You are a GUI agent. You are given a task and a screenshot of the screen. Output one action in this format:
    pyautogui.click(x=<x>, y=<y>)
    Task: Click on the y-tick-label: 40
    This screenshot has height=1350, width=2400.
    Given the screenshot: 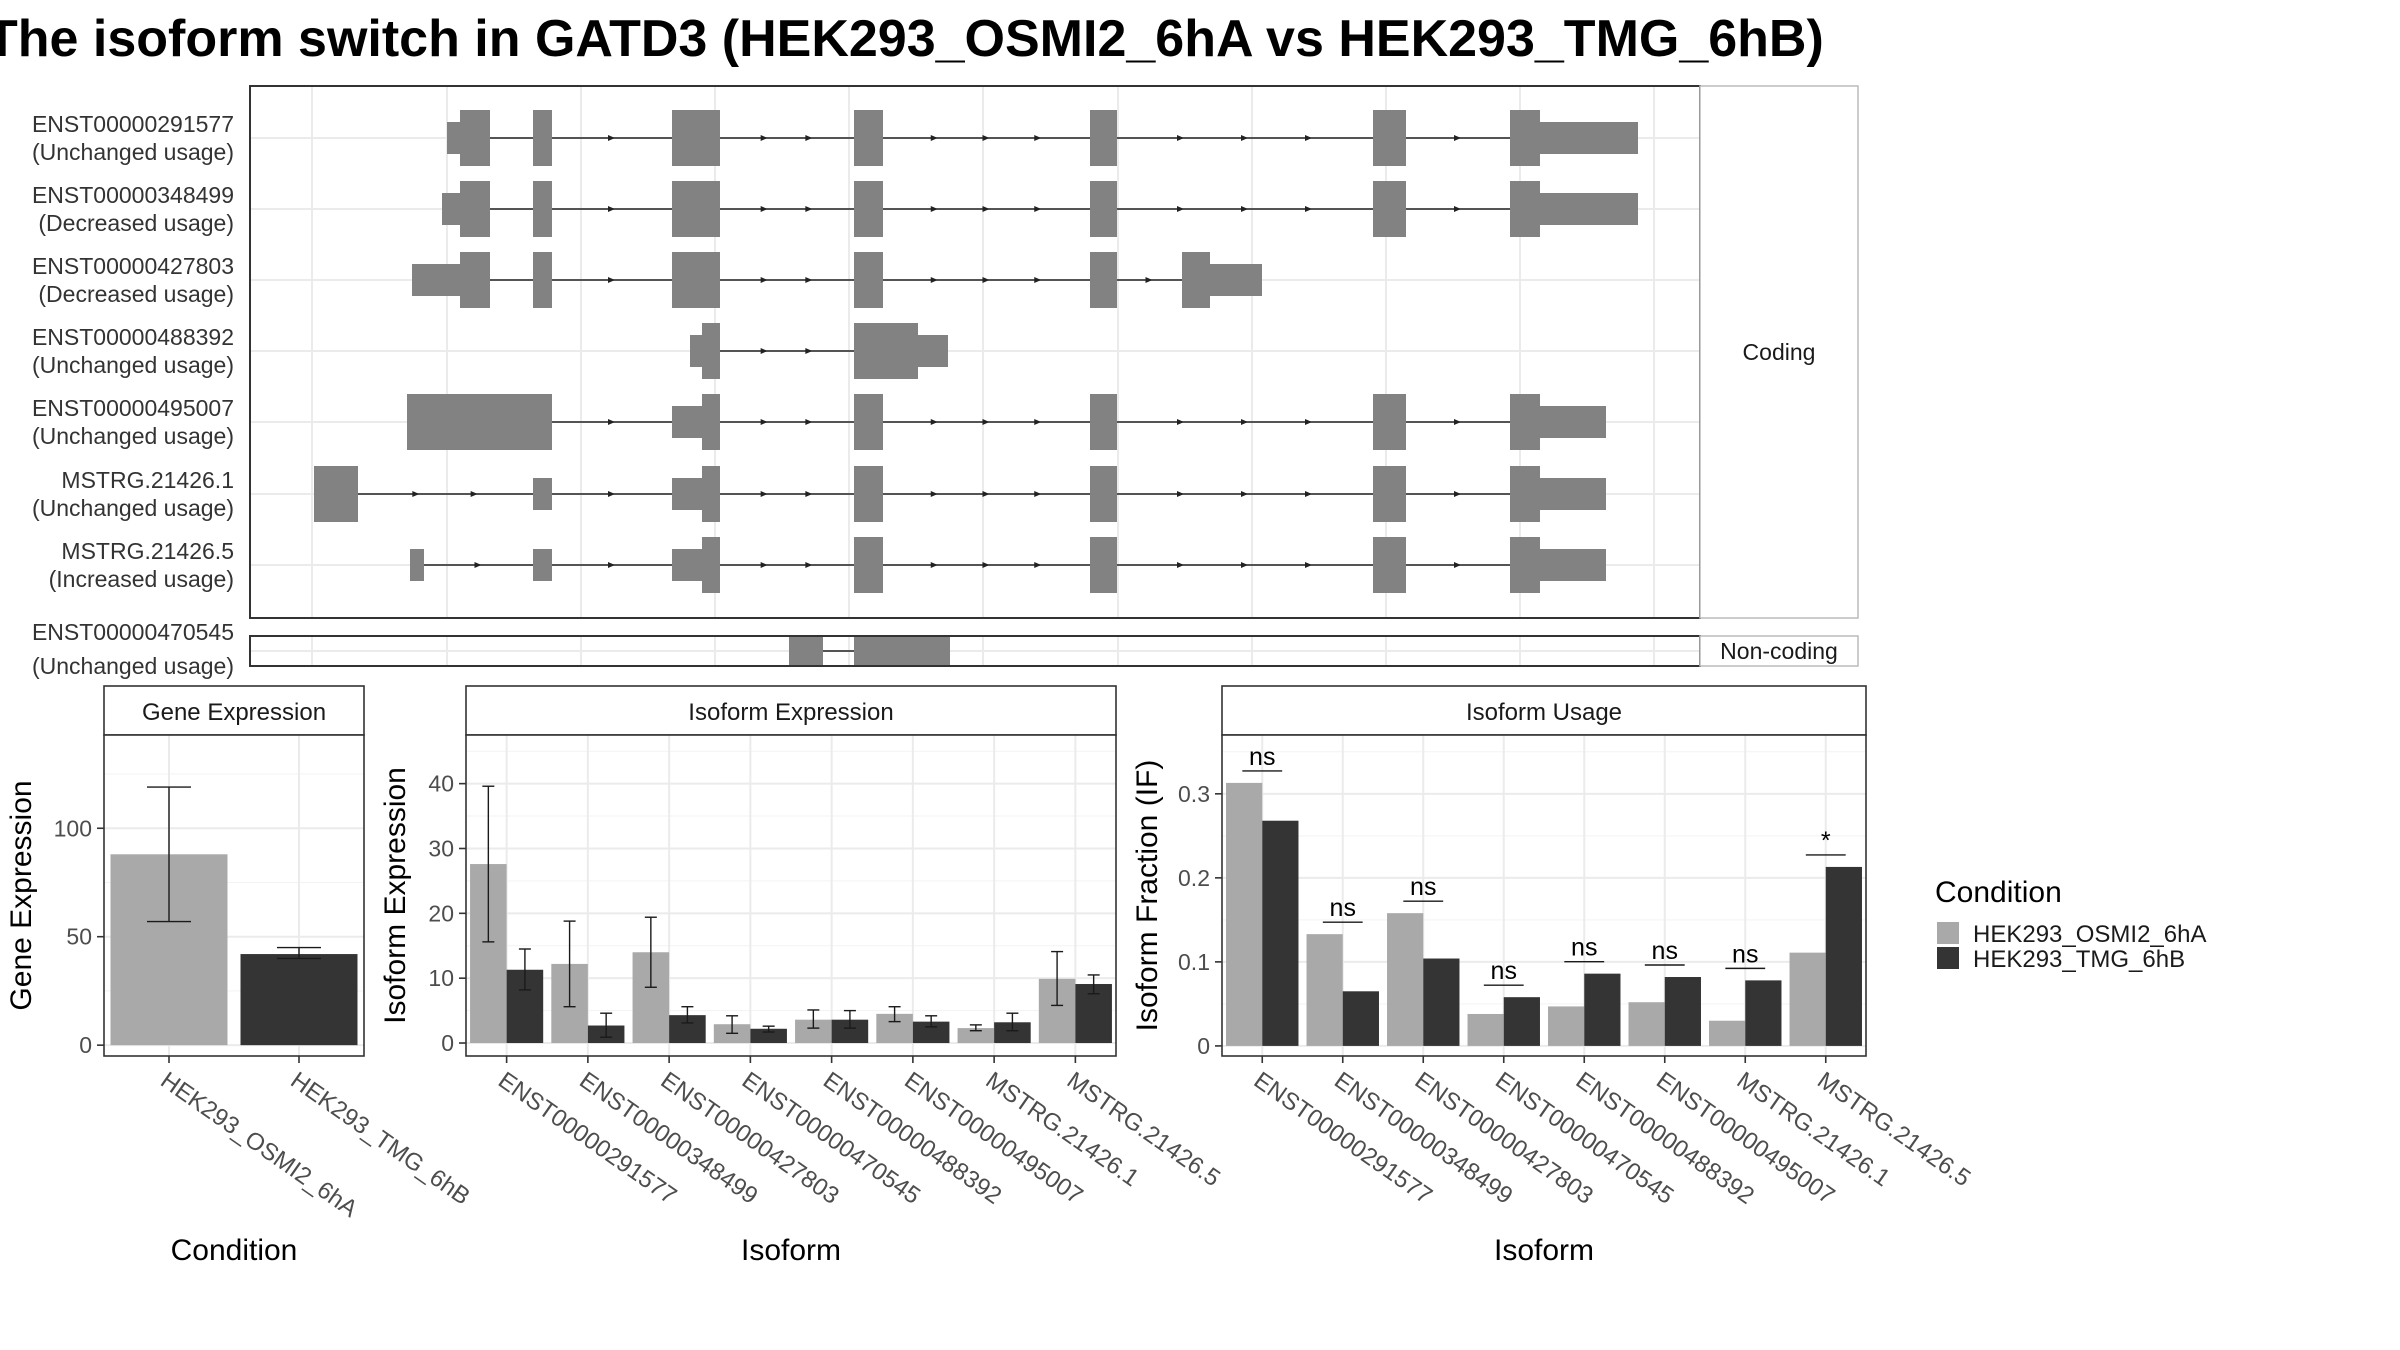 What is the action you would take?
    pyautogui.click(x=441, y=784)
    